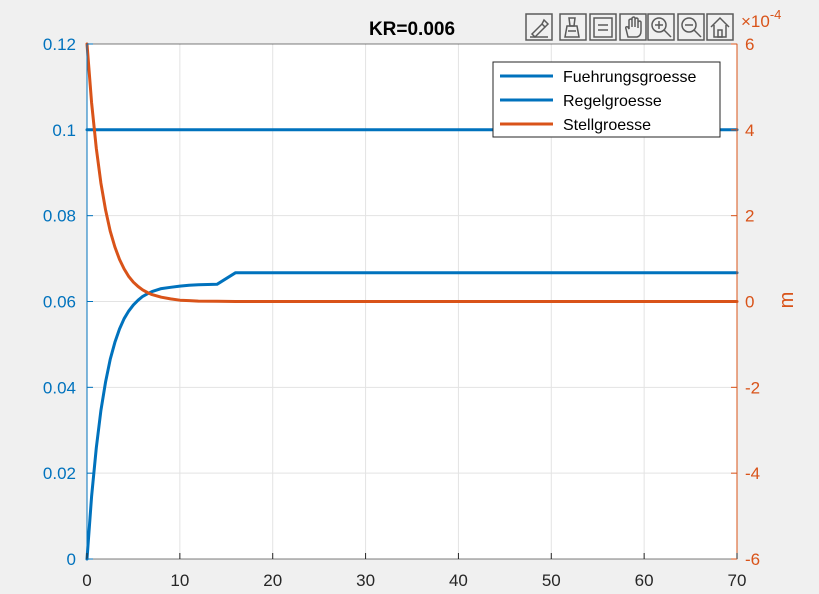 This screenshot has width=819, height=594. What do you see at coordinates (59, 44) in the screenshot?
I see `left-y-tick-label: 0.12` at bounding box center [59, 44].